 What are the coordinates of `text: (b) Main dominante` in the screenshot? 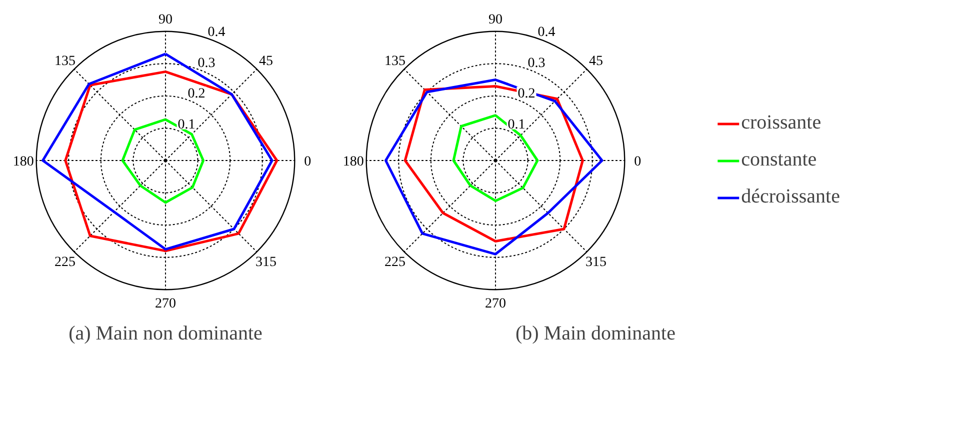 It's located at (596, 333).